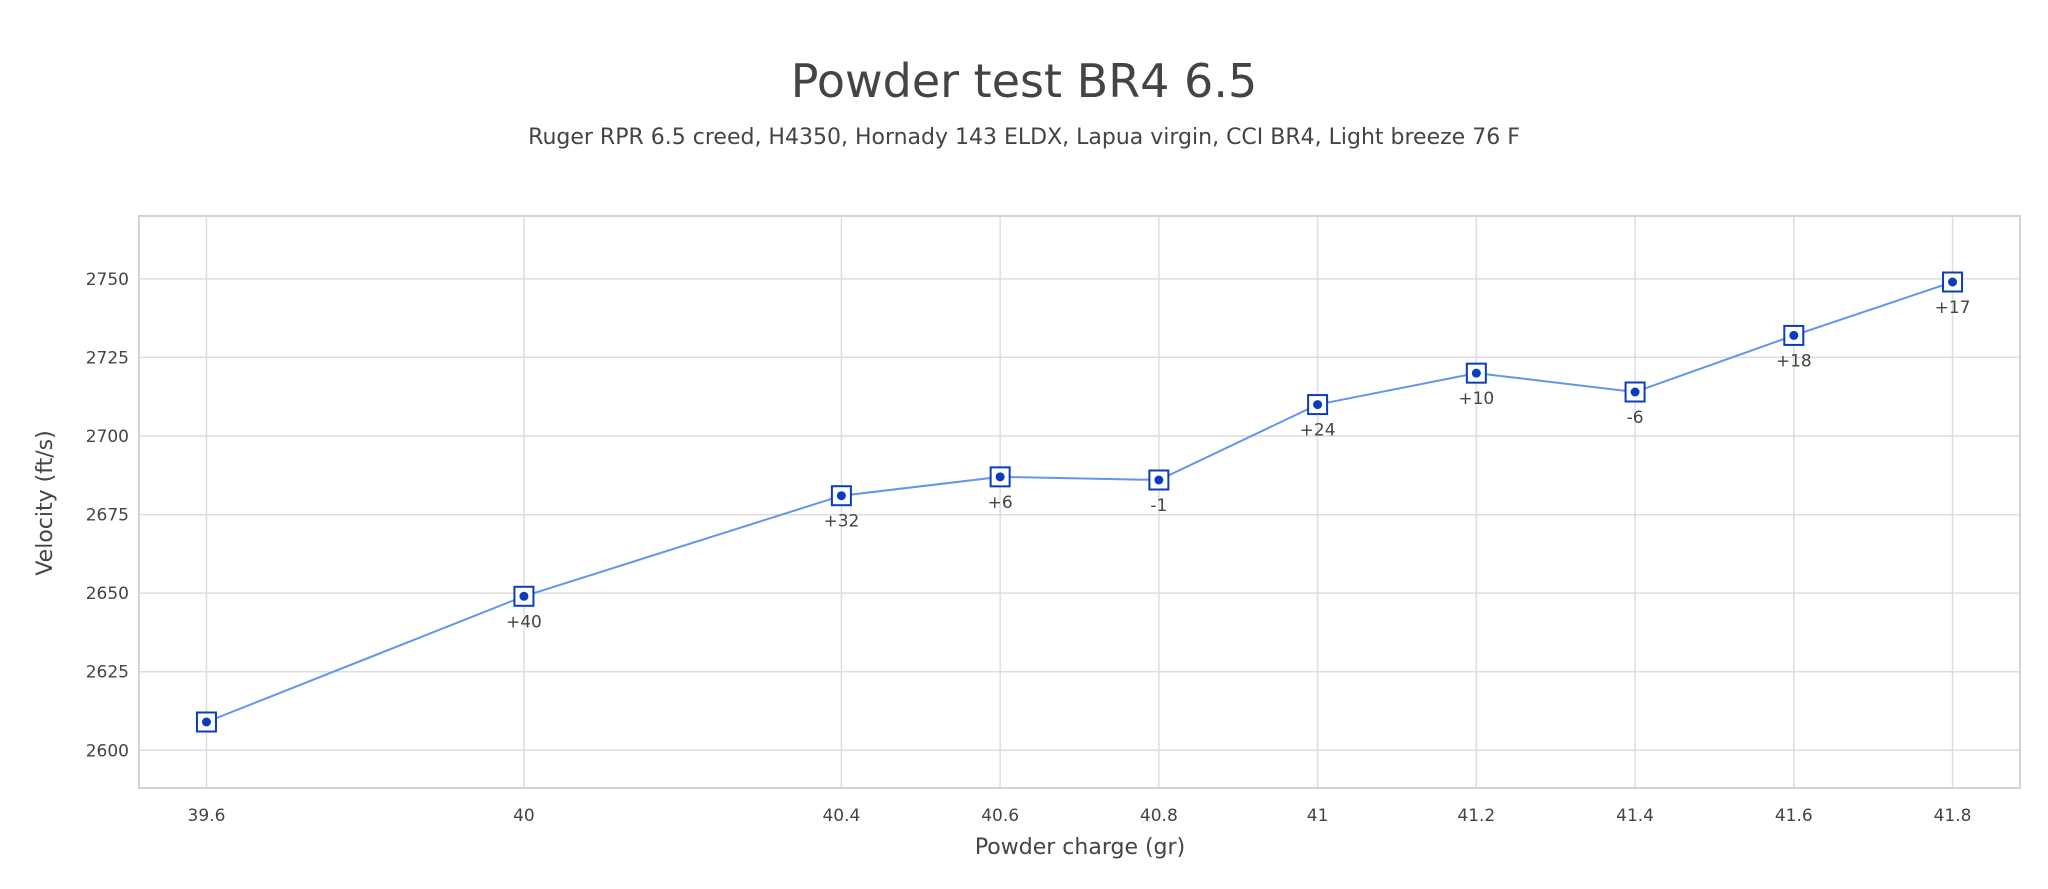  Describe the element at coordinates (1000, 816) in the screenshot. I see `x-tick-label: 40.6` at that location.